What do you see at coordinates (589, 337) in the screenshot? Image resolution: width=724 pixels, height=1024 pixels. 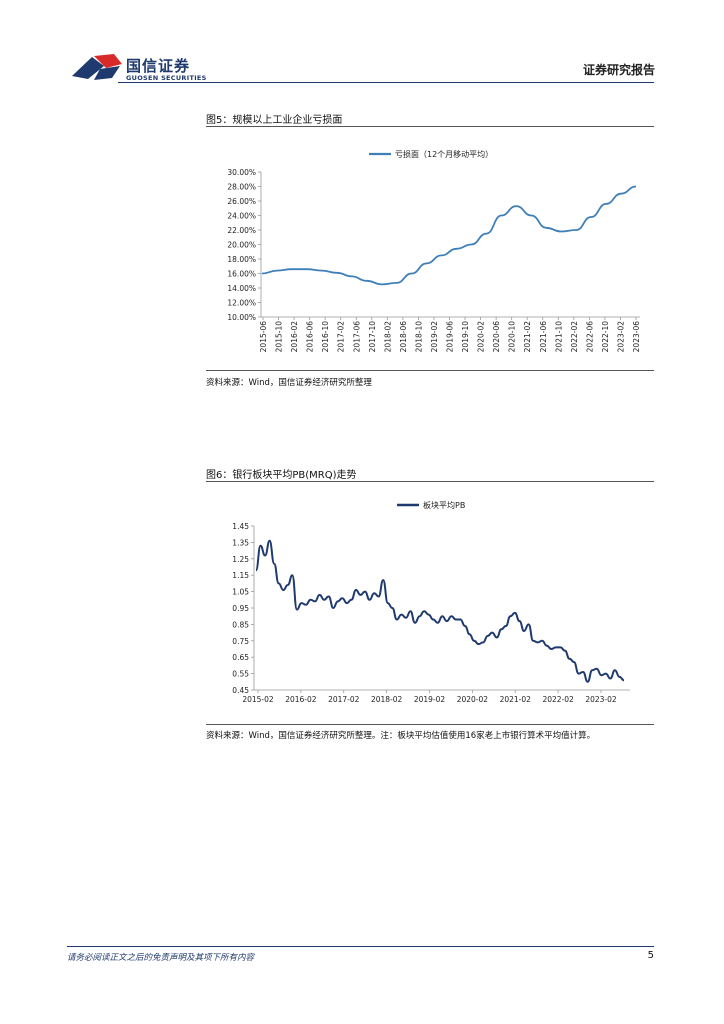 I see `x-tick-label: 2022-06` at bounding box center [589, 337].